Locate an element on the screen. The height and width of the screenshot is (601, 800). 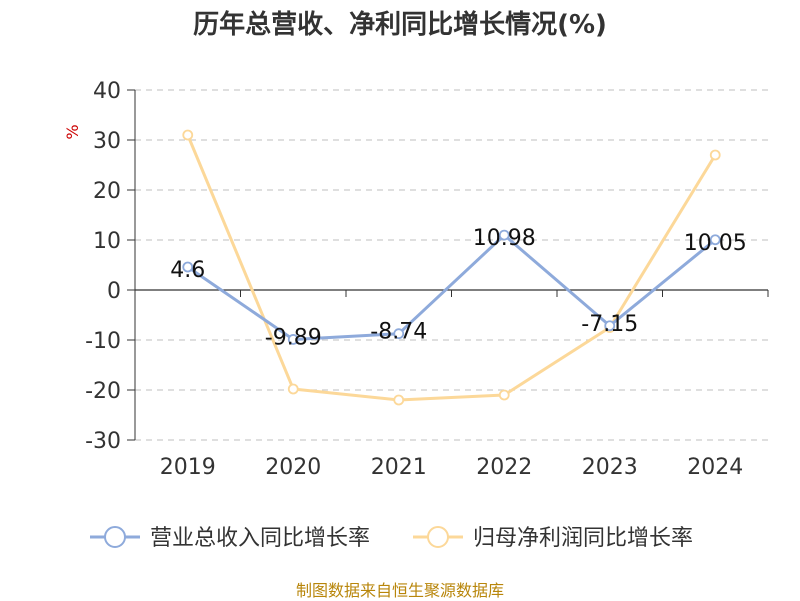
y-tick-label: 0 is located at coordinates (114, 291).